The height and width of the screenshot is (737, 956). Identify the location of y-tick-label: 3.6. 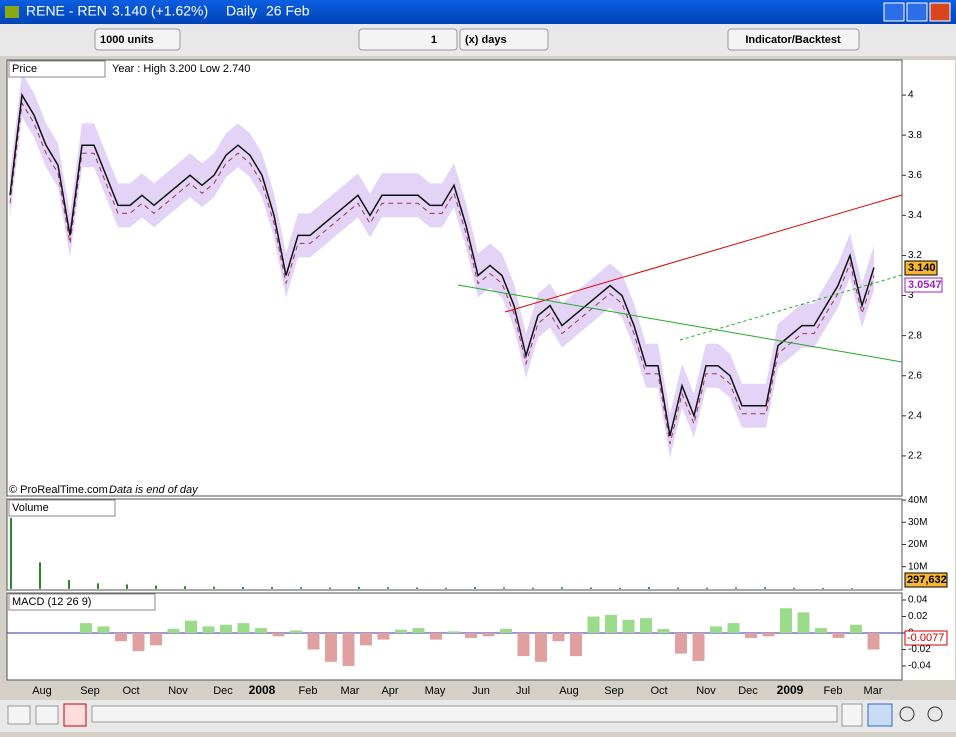
(915, 175).